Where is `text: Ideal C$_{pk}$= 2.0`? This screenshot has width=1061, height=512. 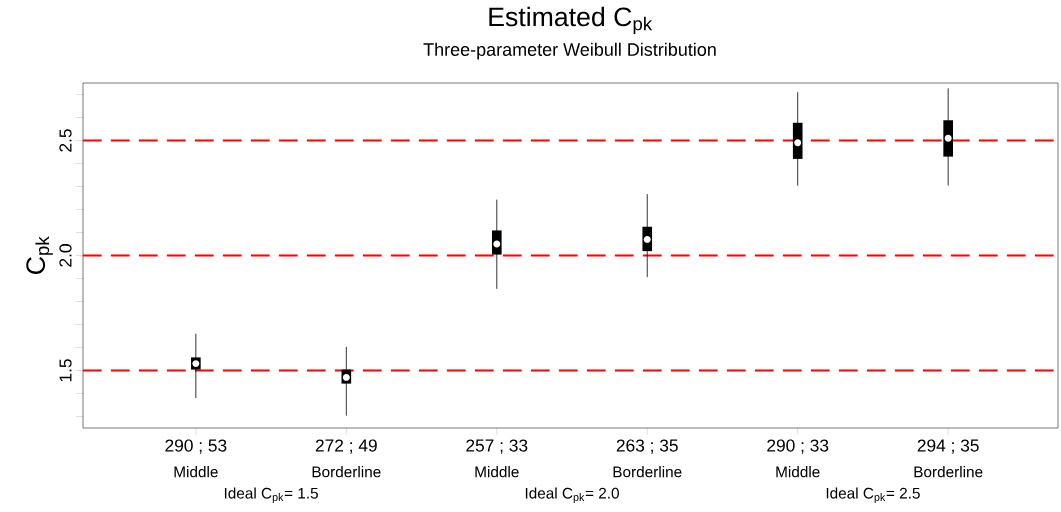 text: Ideal C$_{pk}$= 2.0 is located at coordinates (572, 495).